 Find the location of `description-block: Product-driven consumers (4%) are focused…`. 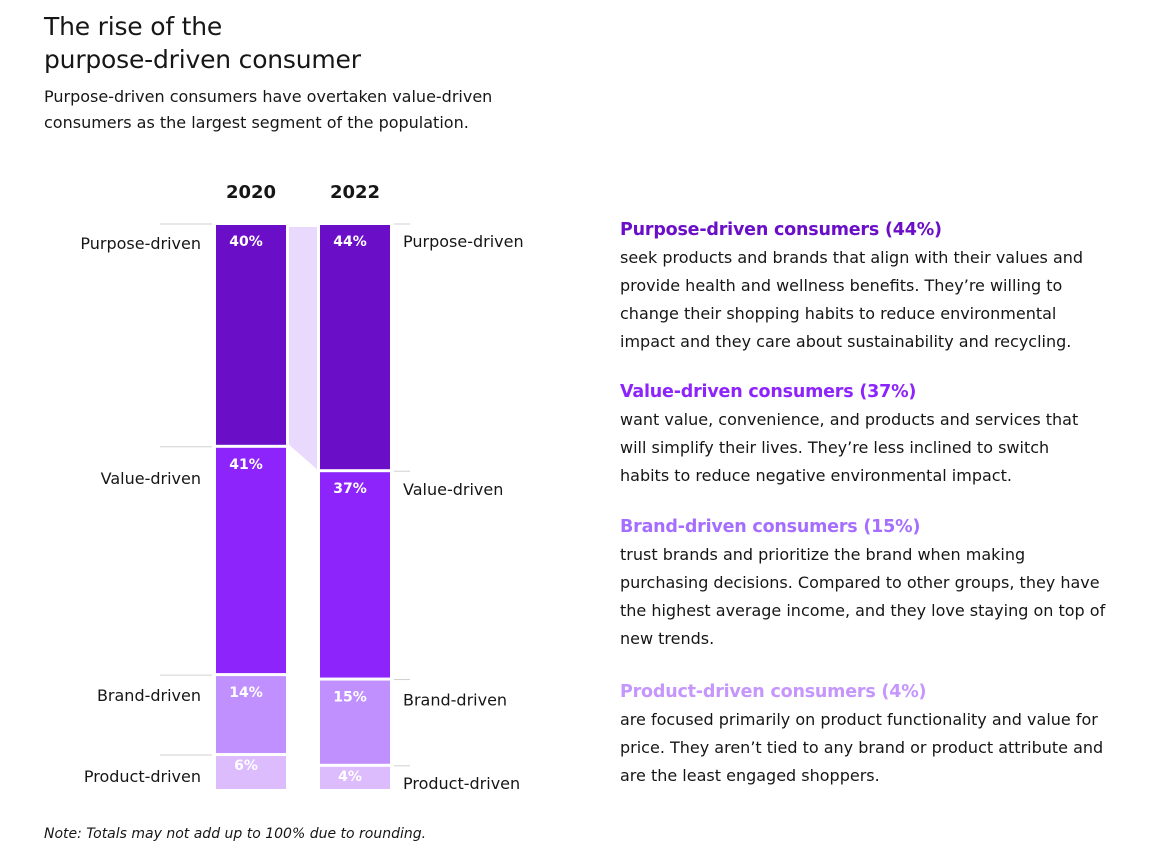

description-block: Product-driven consumers (4%) are focused… is located at coordinates (885, 734).